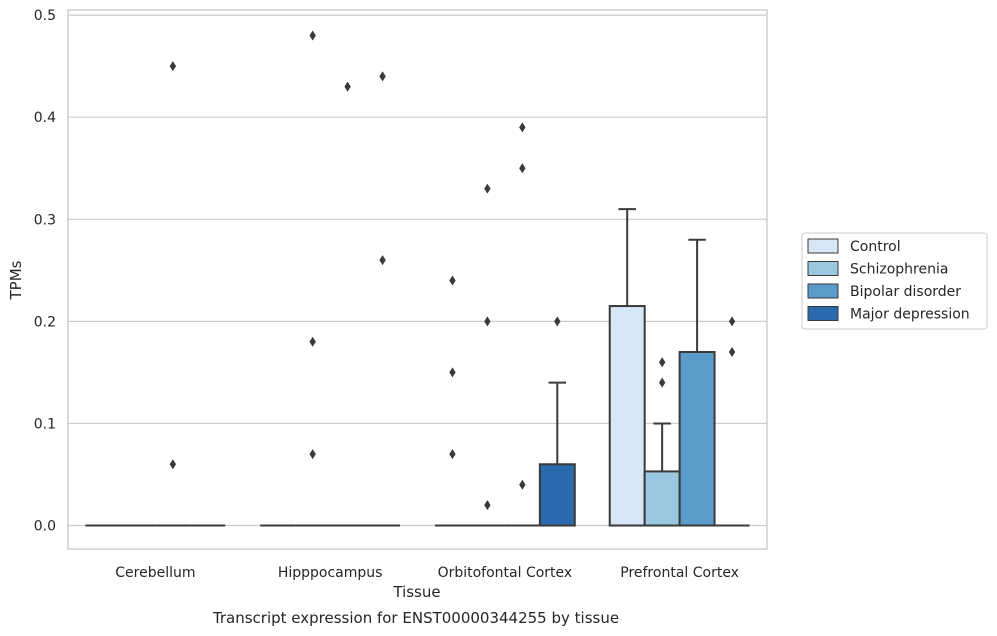  What do you see at coordinates (330, 573) in the screenshot?
I see `x-tick-label: Hipppocampus` at bounding box center [330, 573].